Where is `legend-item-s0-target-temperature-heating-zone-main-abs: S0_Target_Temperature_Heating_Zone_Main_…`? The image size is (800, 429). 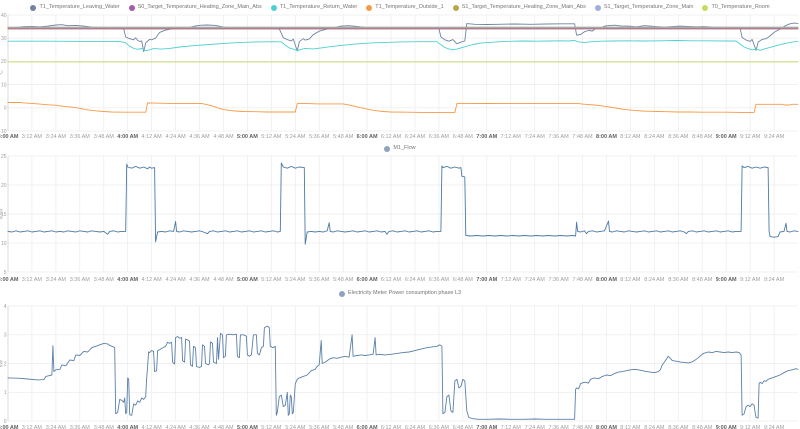 legend-item-s0-target-temperature-heating-zone-main-abs: S0_Target_Temperature_Heating_Zone_Main_… is located at coordinates (195, 7).